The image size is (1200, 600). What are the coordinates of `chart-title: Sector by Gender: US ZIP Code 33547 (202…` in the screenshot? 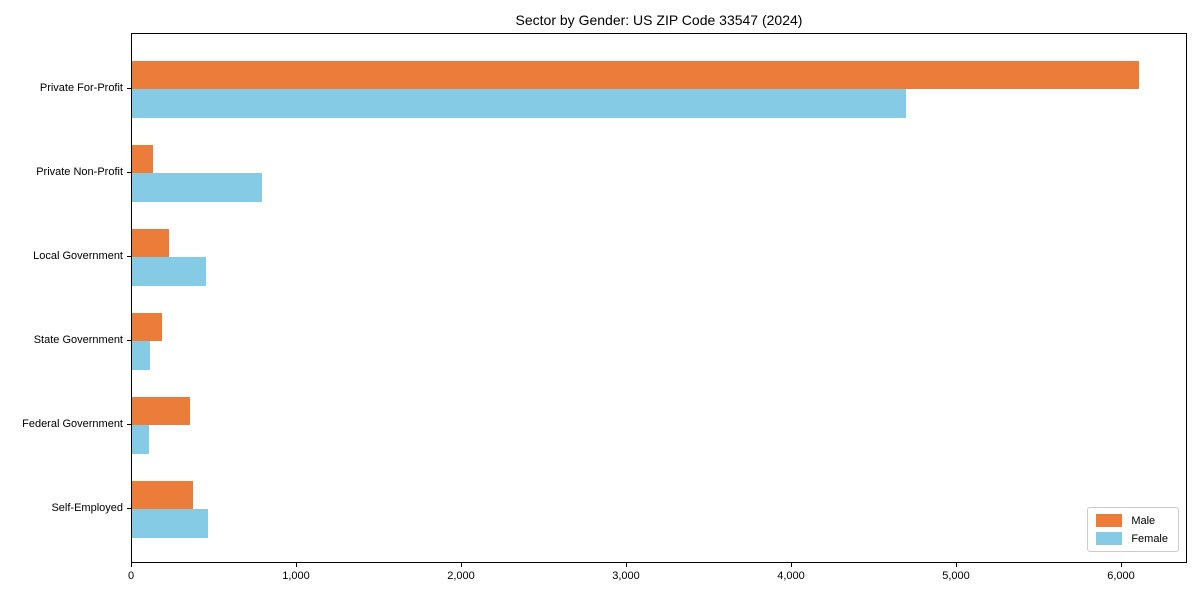 It's located at (659, 20).